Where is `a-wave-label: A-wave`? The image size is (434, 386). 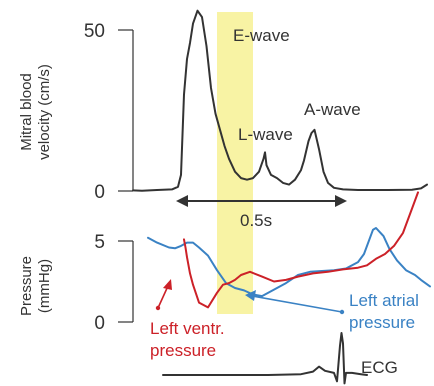
a-wave-label: A-wave is located at coordinates (332, 109).